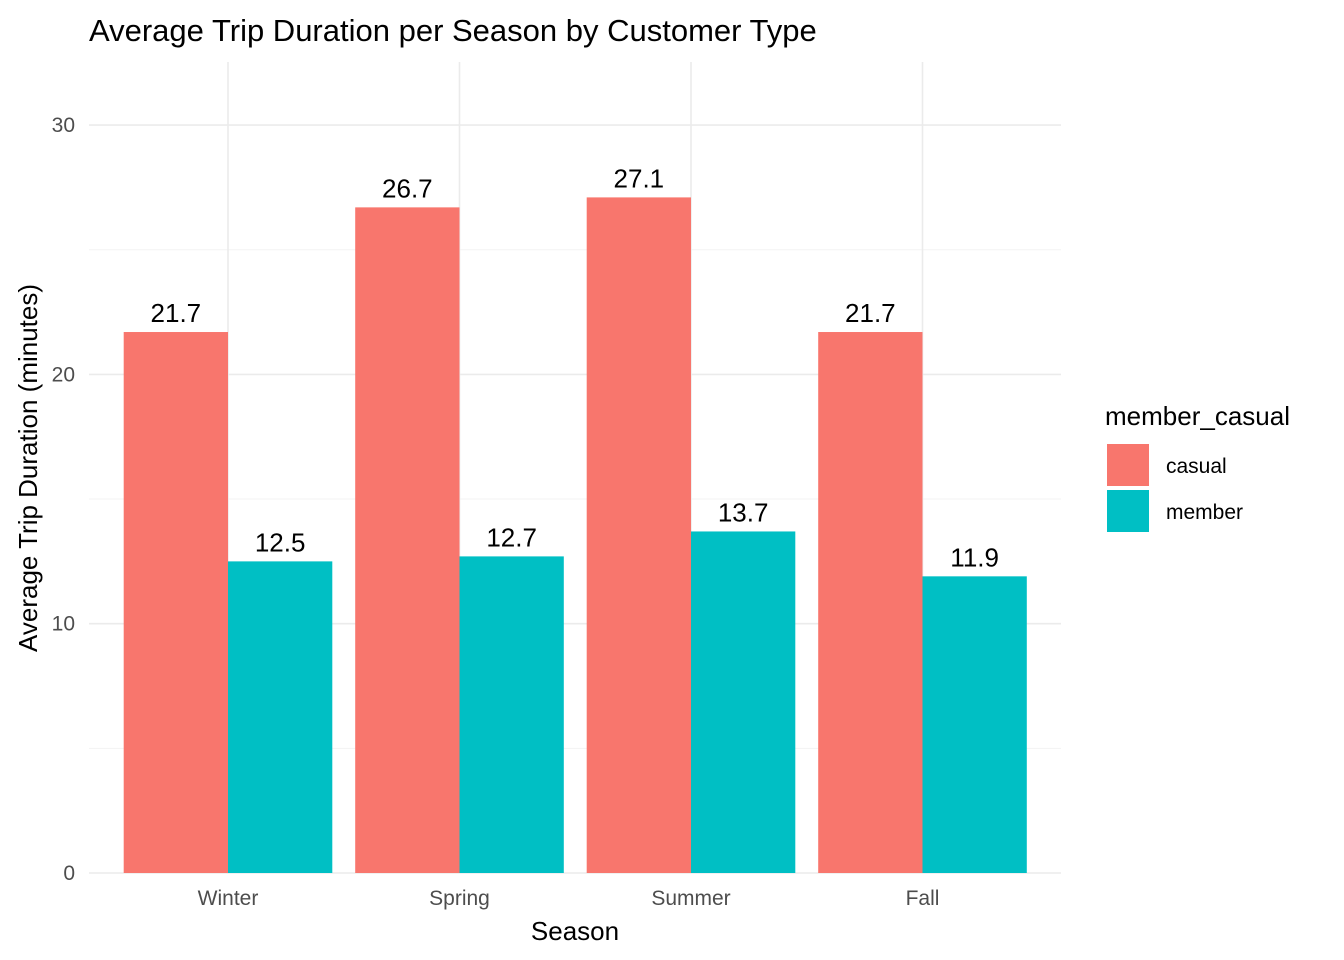 Image resolution: width=1344 pixels, height=960 pixels. What do you see at coordinates (407, 188) in the screenshot?
I see `data-label: 26.7` at bounding box center [407, 188].